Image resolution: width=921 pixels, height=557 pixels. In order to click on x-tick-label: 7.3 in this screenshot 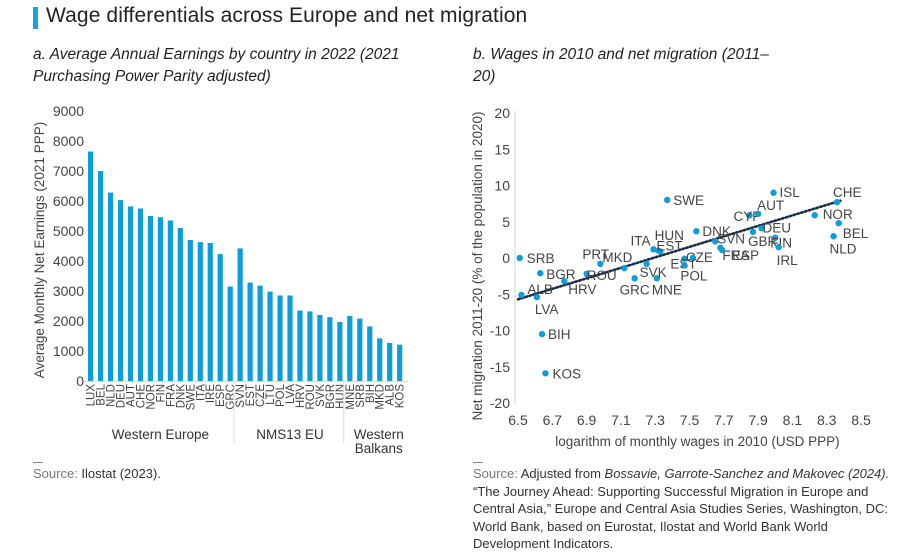, I will do `click(655, 420)`.